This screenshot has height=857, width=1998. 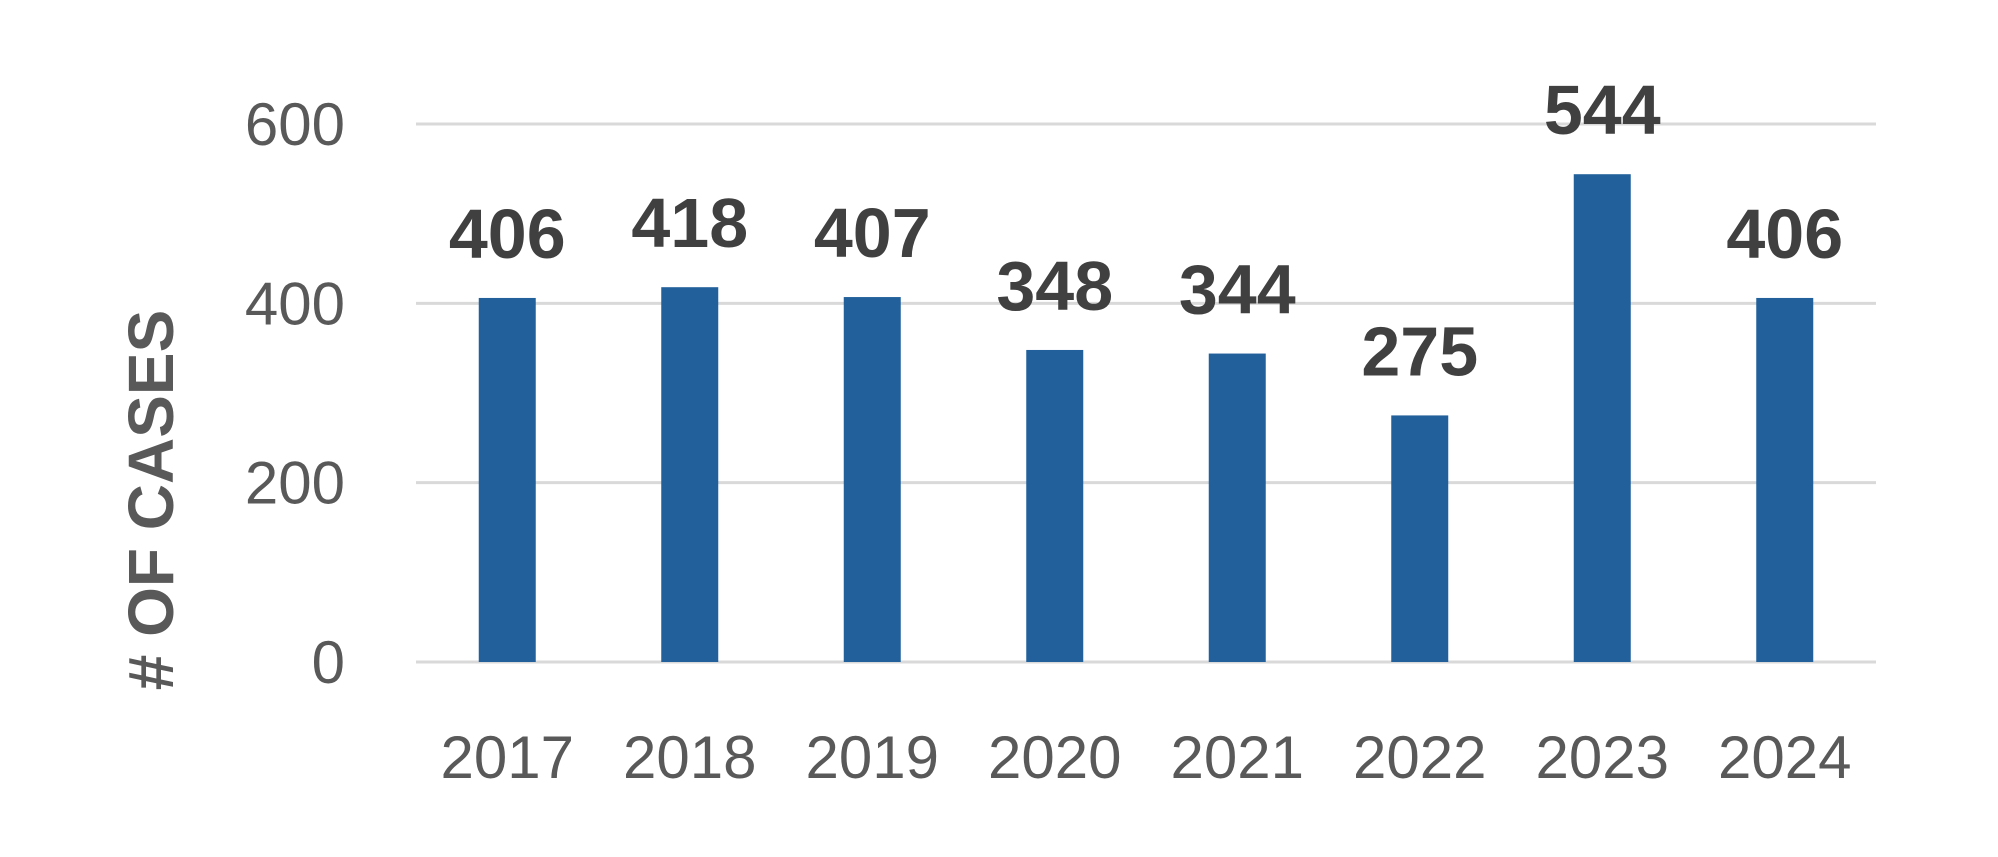 I want to click on y-tick-label: 600, so click(x=295, y=124).